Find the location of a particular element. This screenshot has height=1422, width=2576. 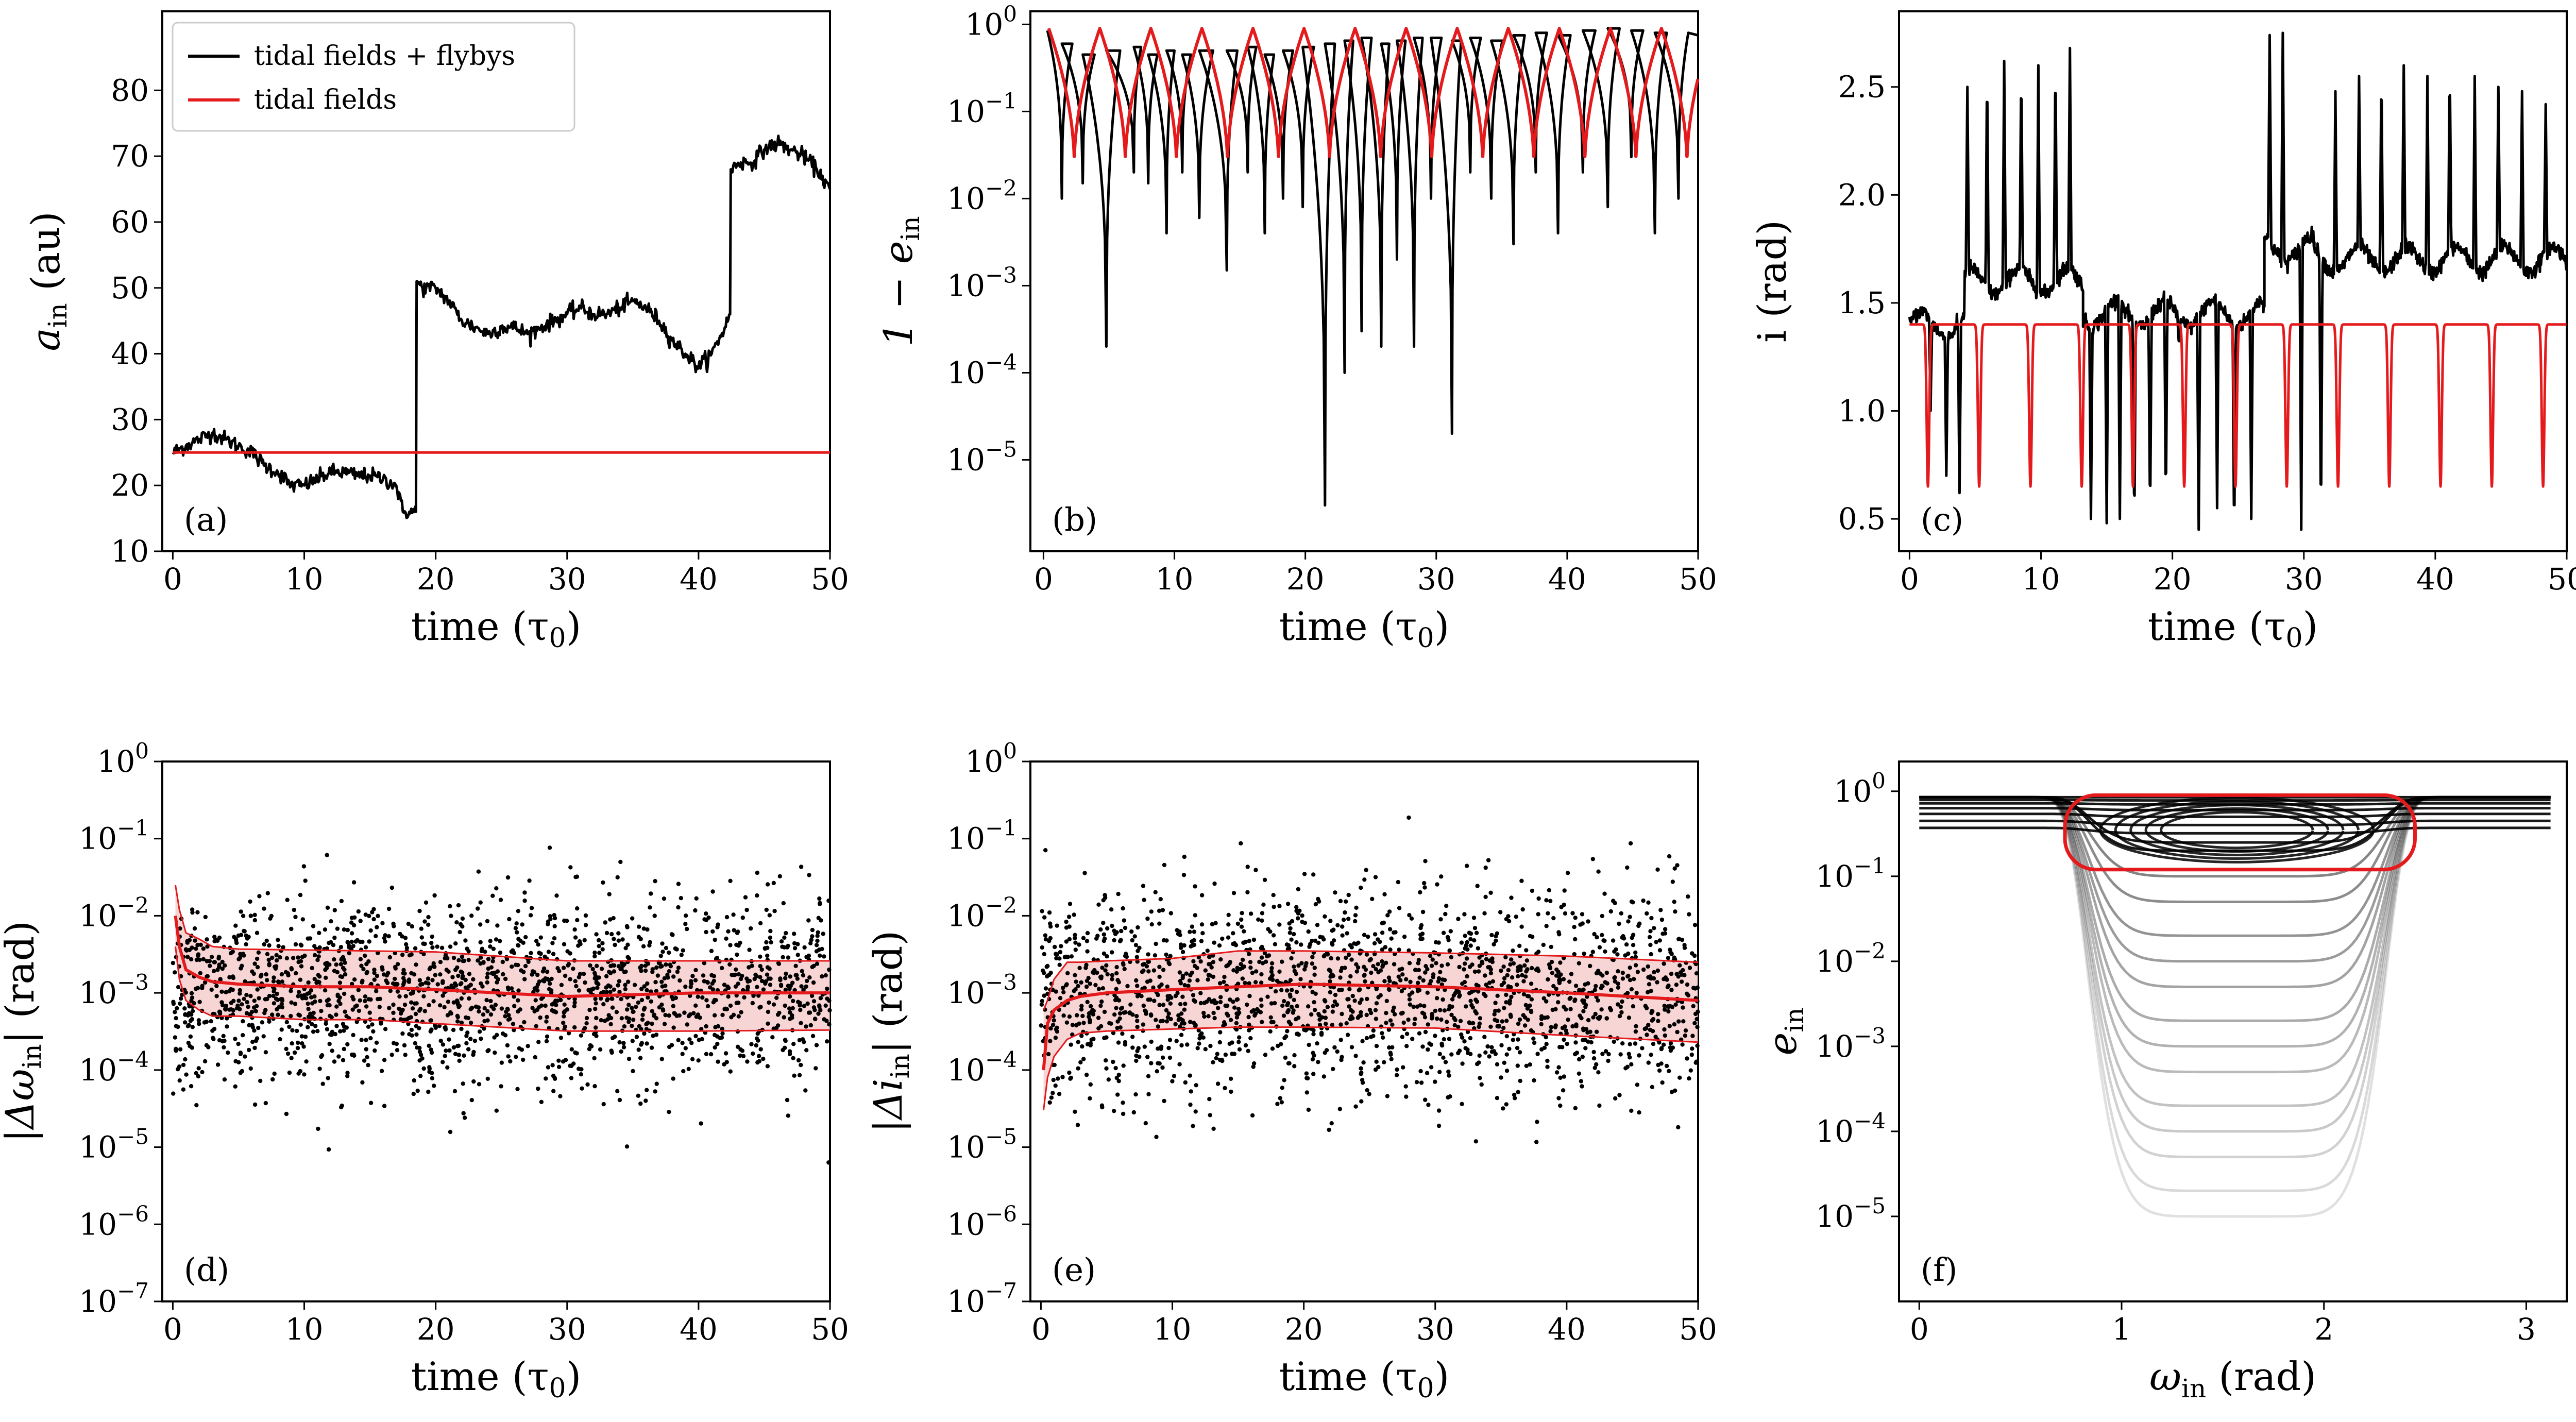

phase-track is located at coordinates (2235, 830).